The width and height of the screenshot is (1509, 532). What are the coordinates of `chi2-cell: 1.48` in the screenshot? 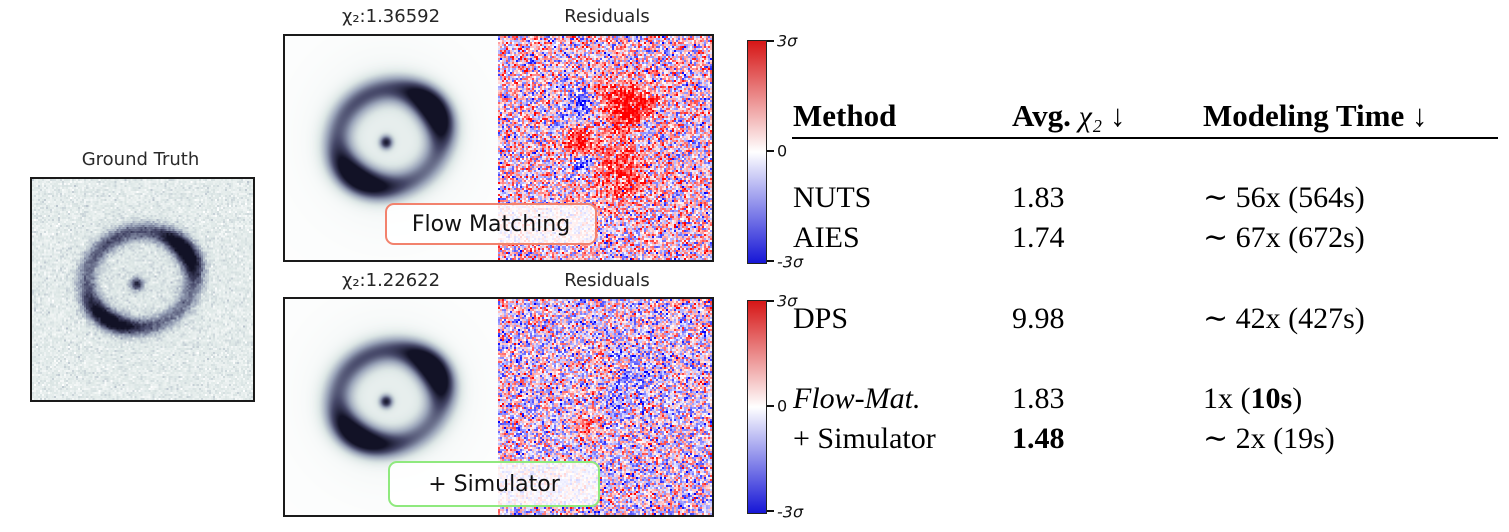 It's located at (1038, 438).